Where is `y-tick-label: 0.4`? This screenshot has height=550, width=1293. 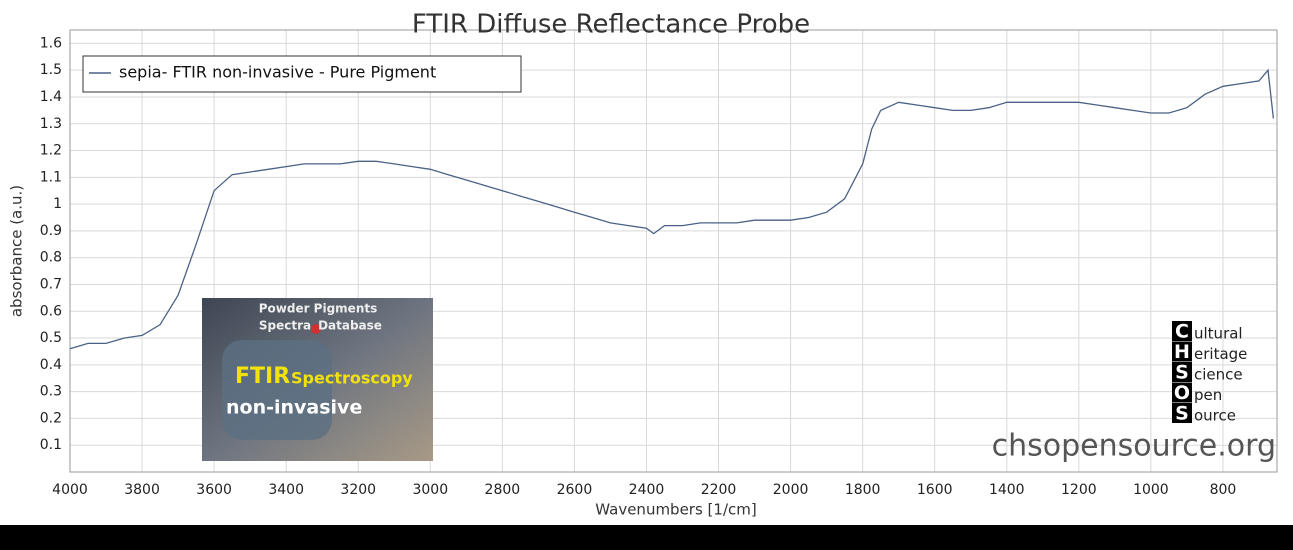 y-tick-label: 0.4 is located at coordinates (51, 365).